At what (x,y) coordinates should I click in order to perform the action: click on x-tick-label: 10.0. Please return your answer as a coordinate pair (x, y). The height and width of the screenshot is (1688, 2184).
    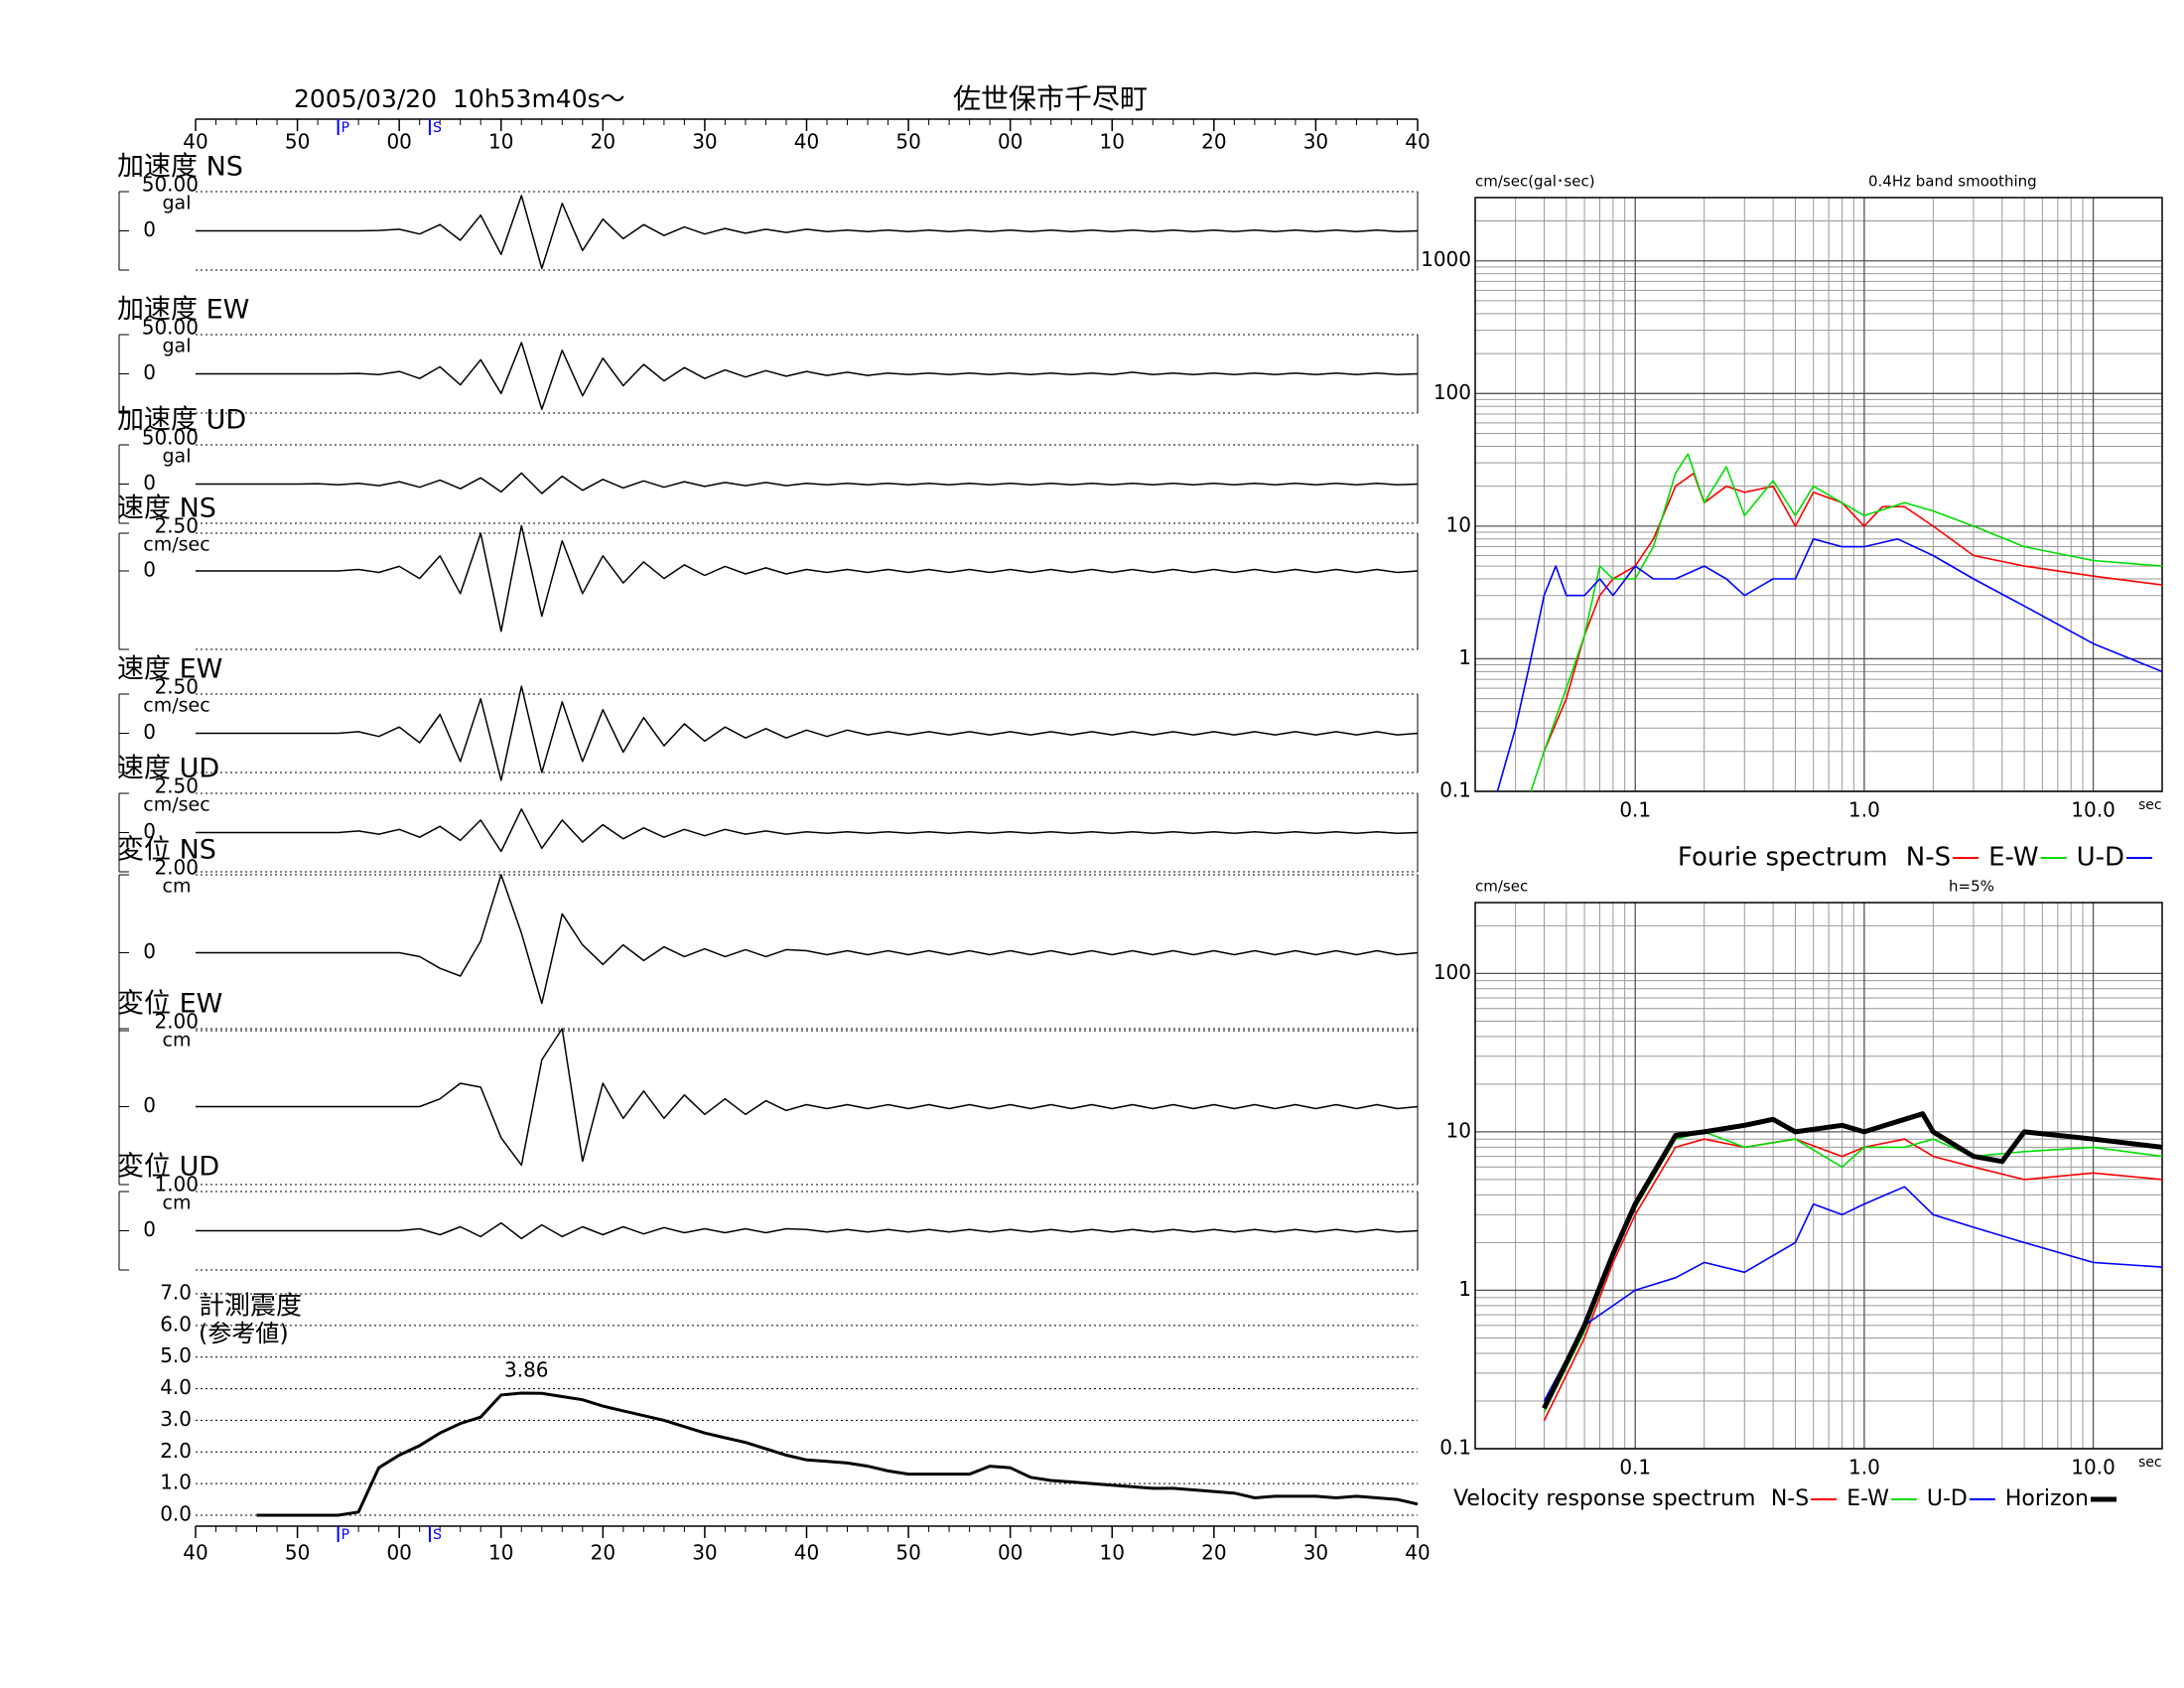
    Looking at the image, I should click on (2093, 810).